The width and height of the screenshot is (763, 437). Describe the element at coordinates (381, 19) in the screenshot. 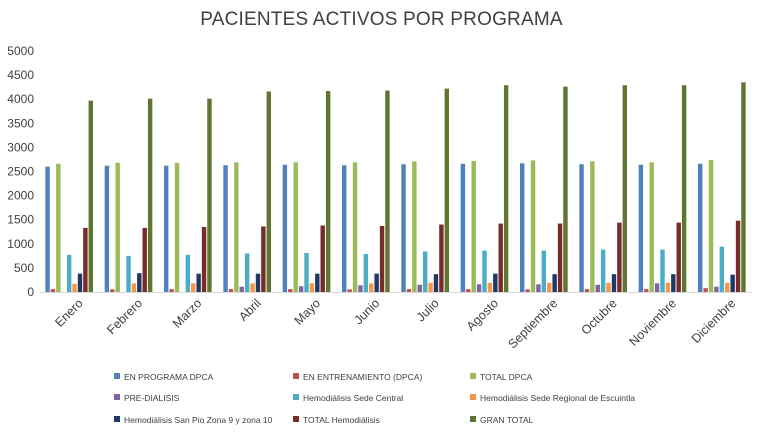

I see `chart-title: PACIENTES ACTIVOS POR PROGRAMA` at that location.